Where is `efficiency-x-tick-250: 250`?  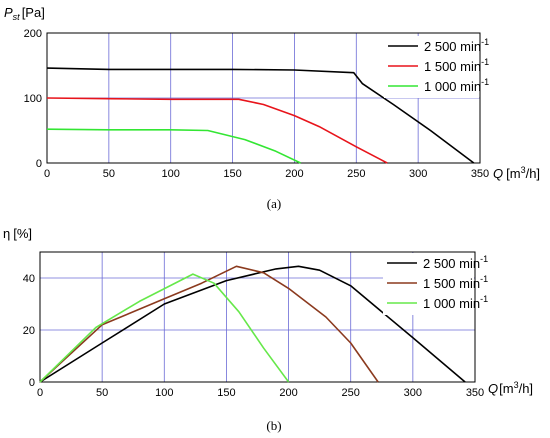
efficiency-x-tick-250: 250 is located at coordinates (351, 393).